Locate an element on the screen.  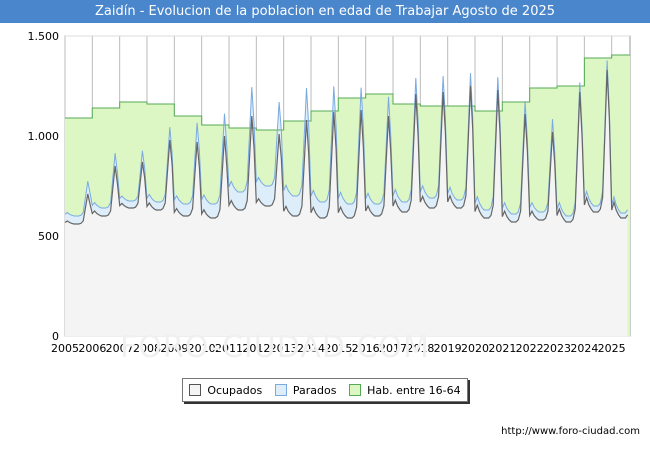
x-tick-label: 2012 is located at coordinates (256, 348).